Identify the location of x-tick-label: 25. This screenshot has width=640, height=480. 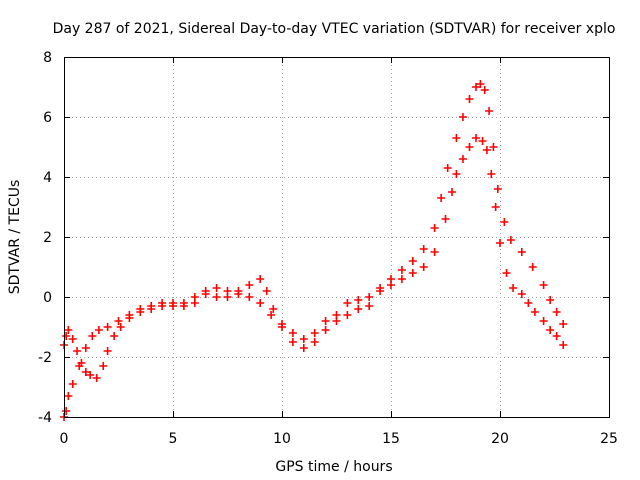
(609, 439).